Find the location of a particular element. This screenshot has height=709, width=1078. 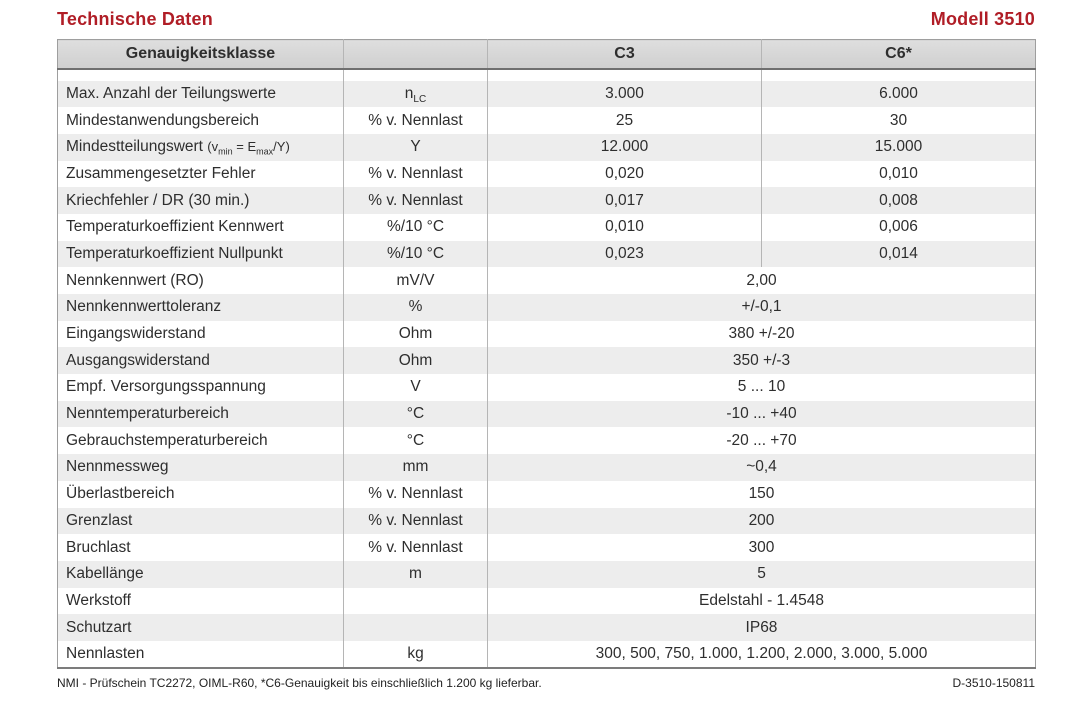

table-row: Nennkennwert (RO) mV/V 2,00 is located at coordinates (546, 280).